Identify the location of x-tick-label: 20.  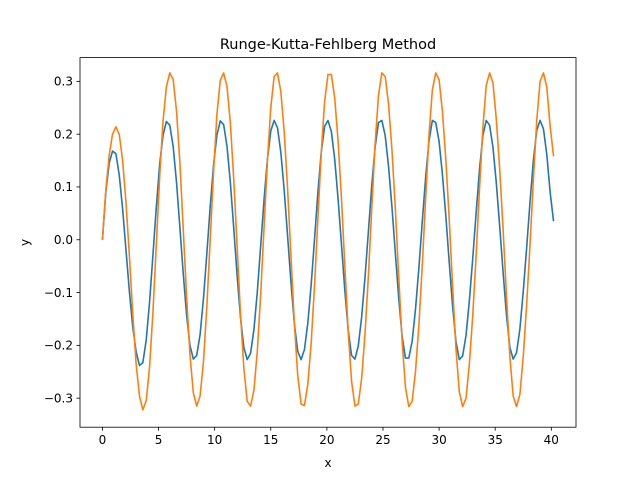
(326, 440).